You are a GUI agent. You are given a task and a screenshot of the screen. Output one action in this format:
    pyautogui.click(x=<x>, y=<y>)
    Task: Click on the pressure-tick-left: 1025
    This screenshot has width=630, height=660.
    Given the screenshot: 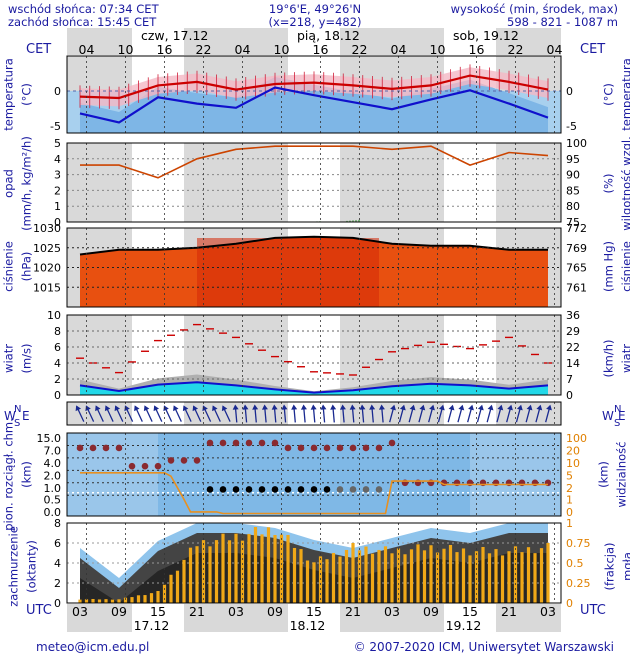 What is the action you would take?
    pyautogui.click(x=47, y=248)
    